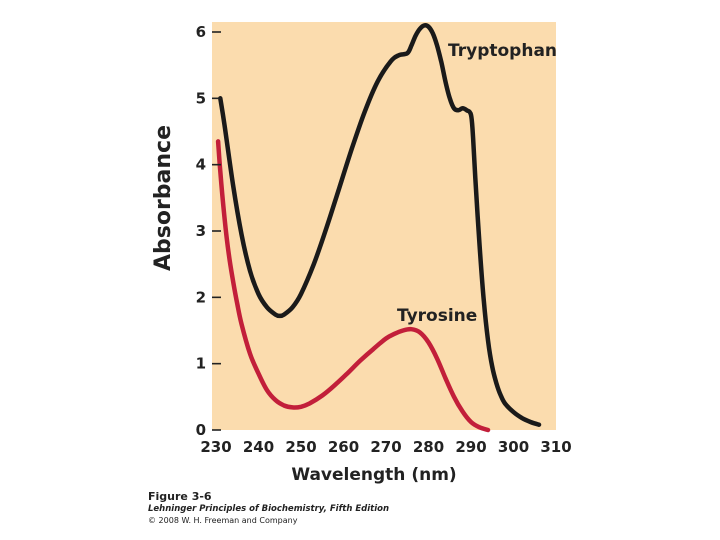  Describe the element at coordinates (343, 447) in the screenshot. I see `x-tick-label: 260` at that location.